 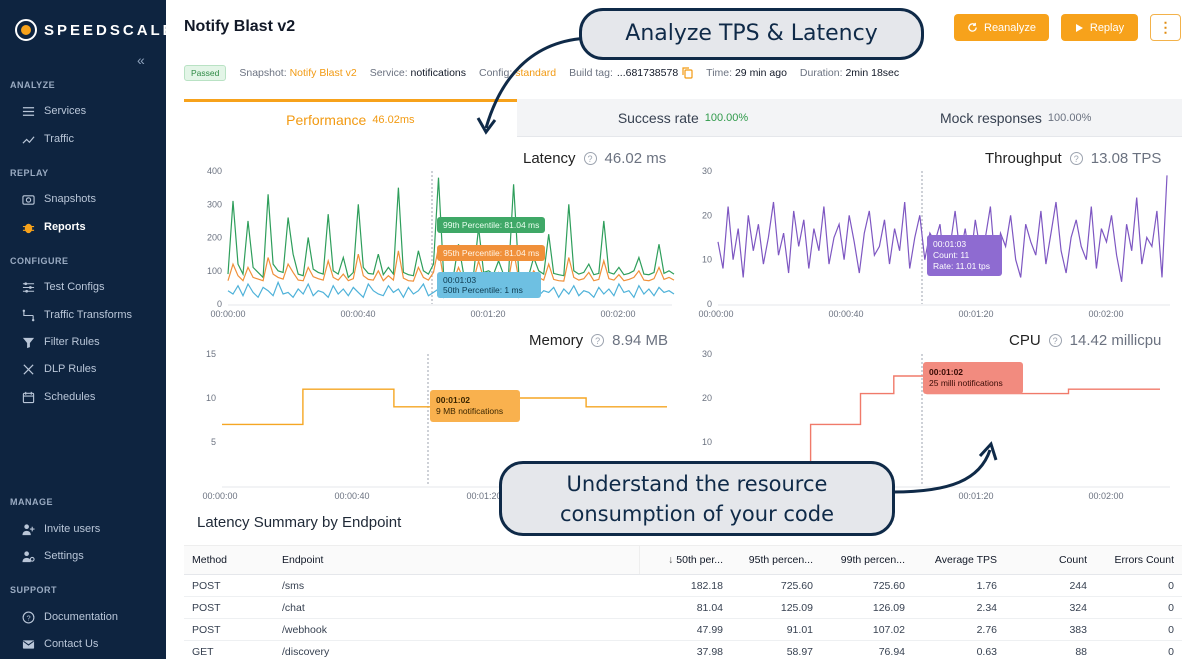 What do you see at coordinates (28, 228) in the screenshot?
I see `bug-icon` at bounding box center [28, 228].